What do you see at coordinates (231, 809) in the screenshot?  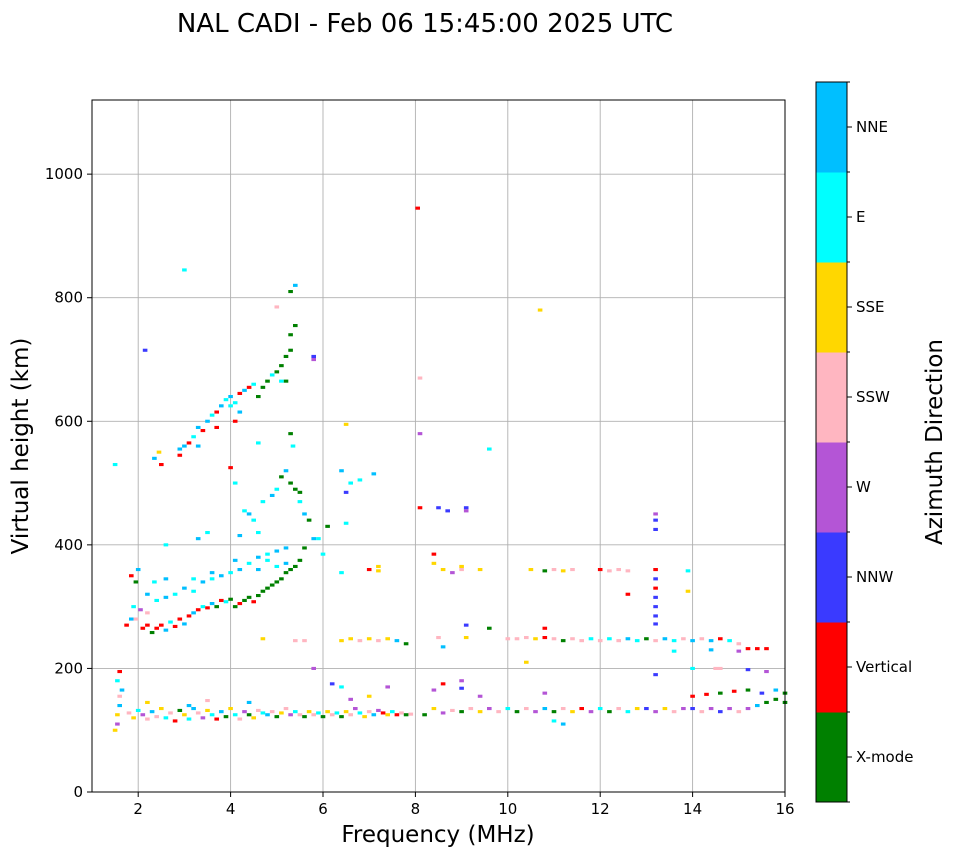 I see `x-tick-label-1: 4` at bounding box center [231, 809].